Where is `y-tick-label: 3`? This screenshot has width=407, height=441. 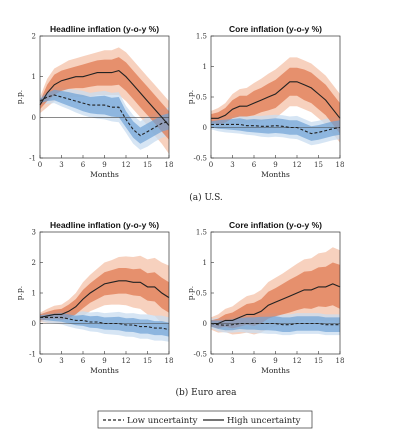 y-tick-label: 3 is located at coordinates (34, 233).